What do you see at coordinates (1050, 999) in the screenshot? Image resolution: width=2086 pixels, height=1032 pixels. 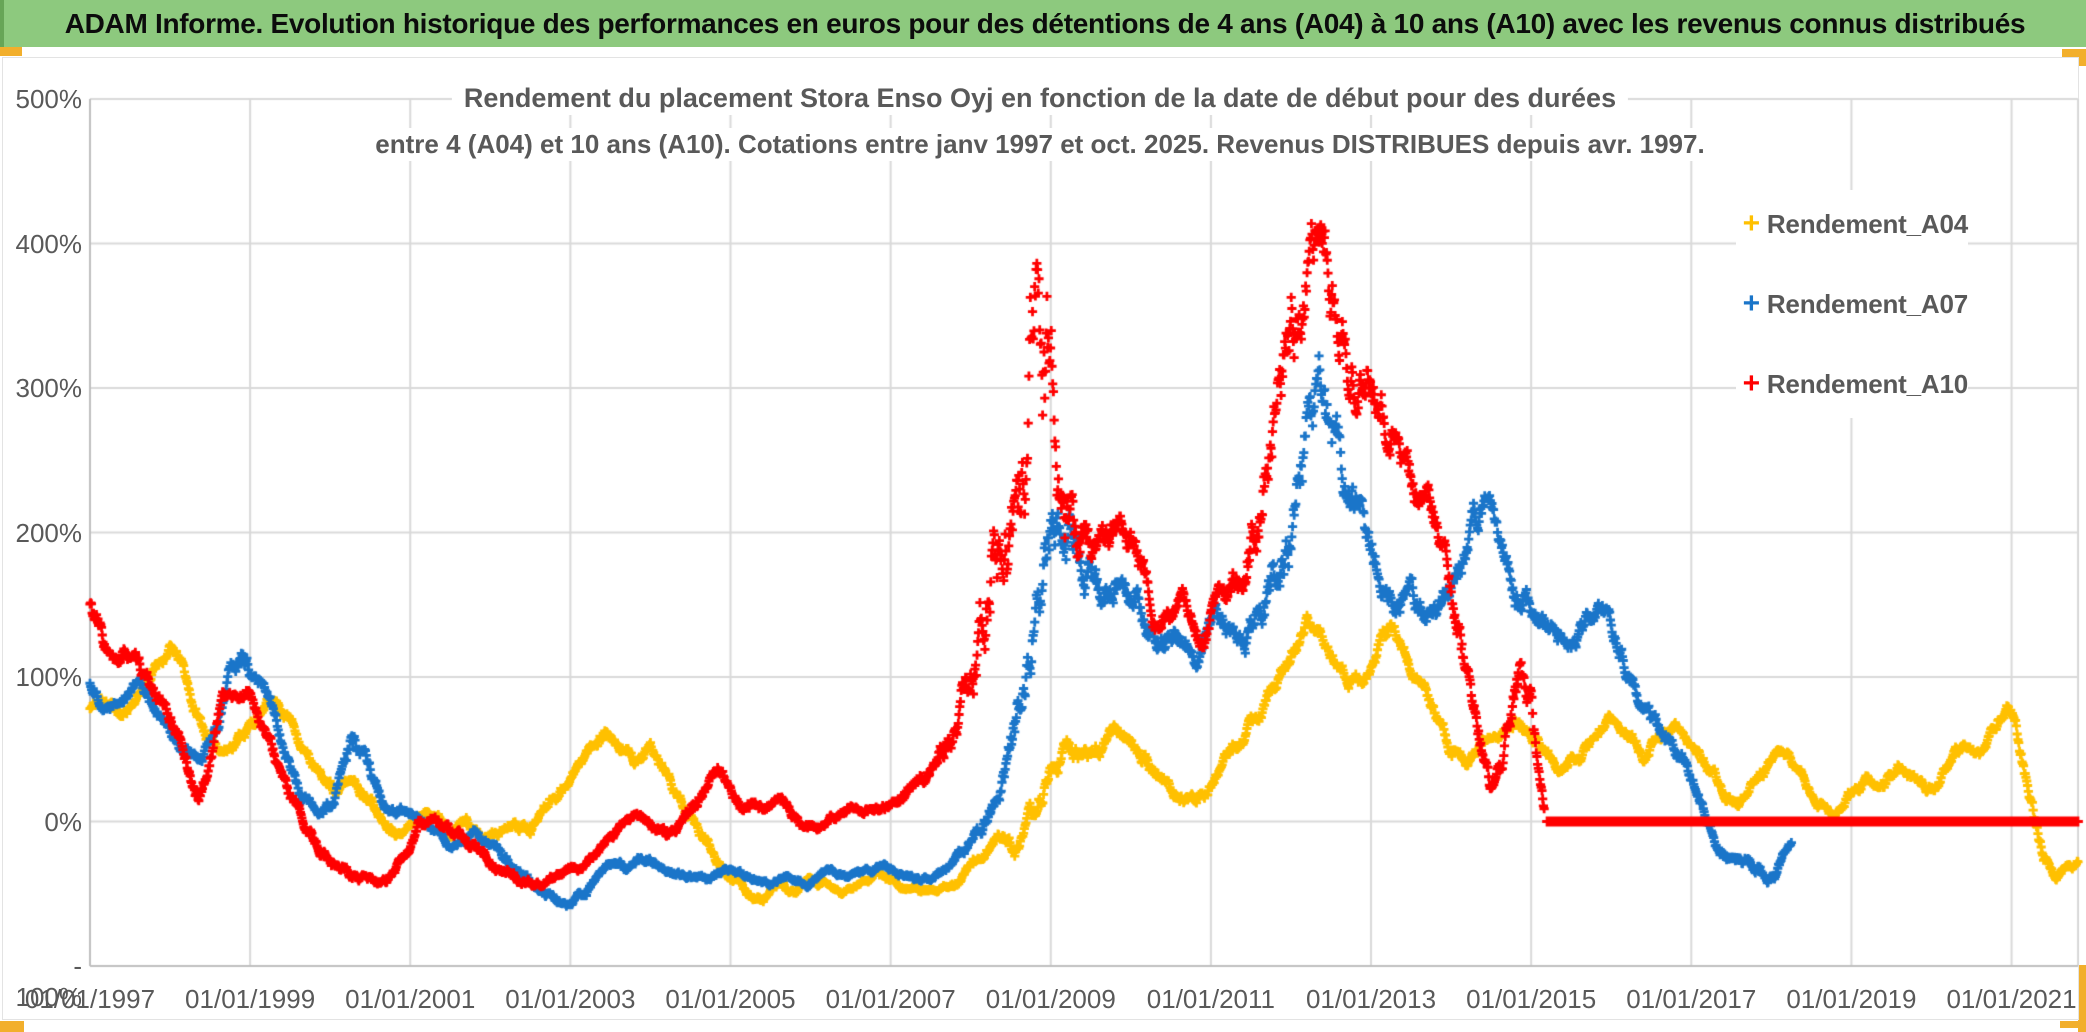 I see `x-axis-tick-label: 01/01/2009` at bounding box center [1050, 999].